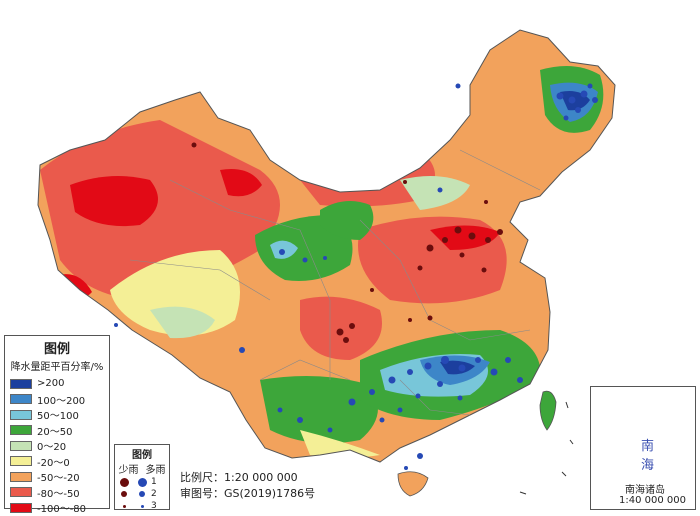 This screenshot has width=700, height=516. What do you see at coordinates (154, 482) in the screenshot?
I see `station-level-number: 1` at bounding box center [154, 482].